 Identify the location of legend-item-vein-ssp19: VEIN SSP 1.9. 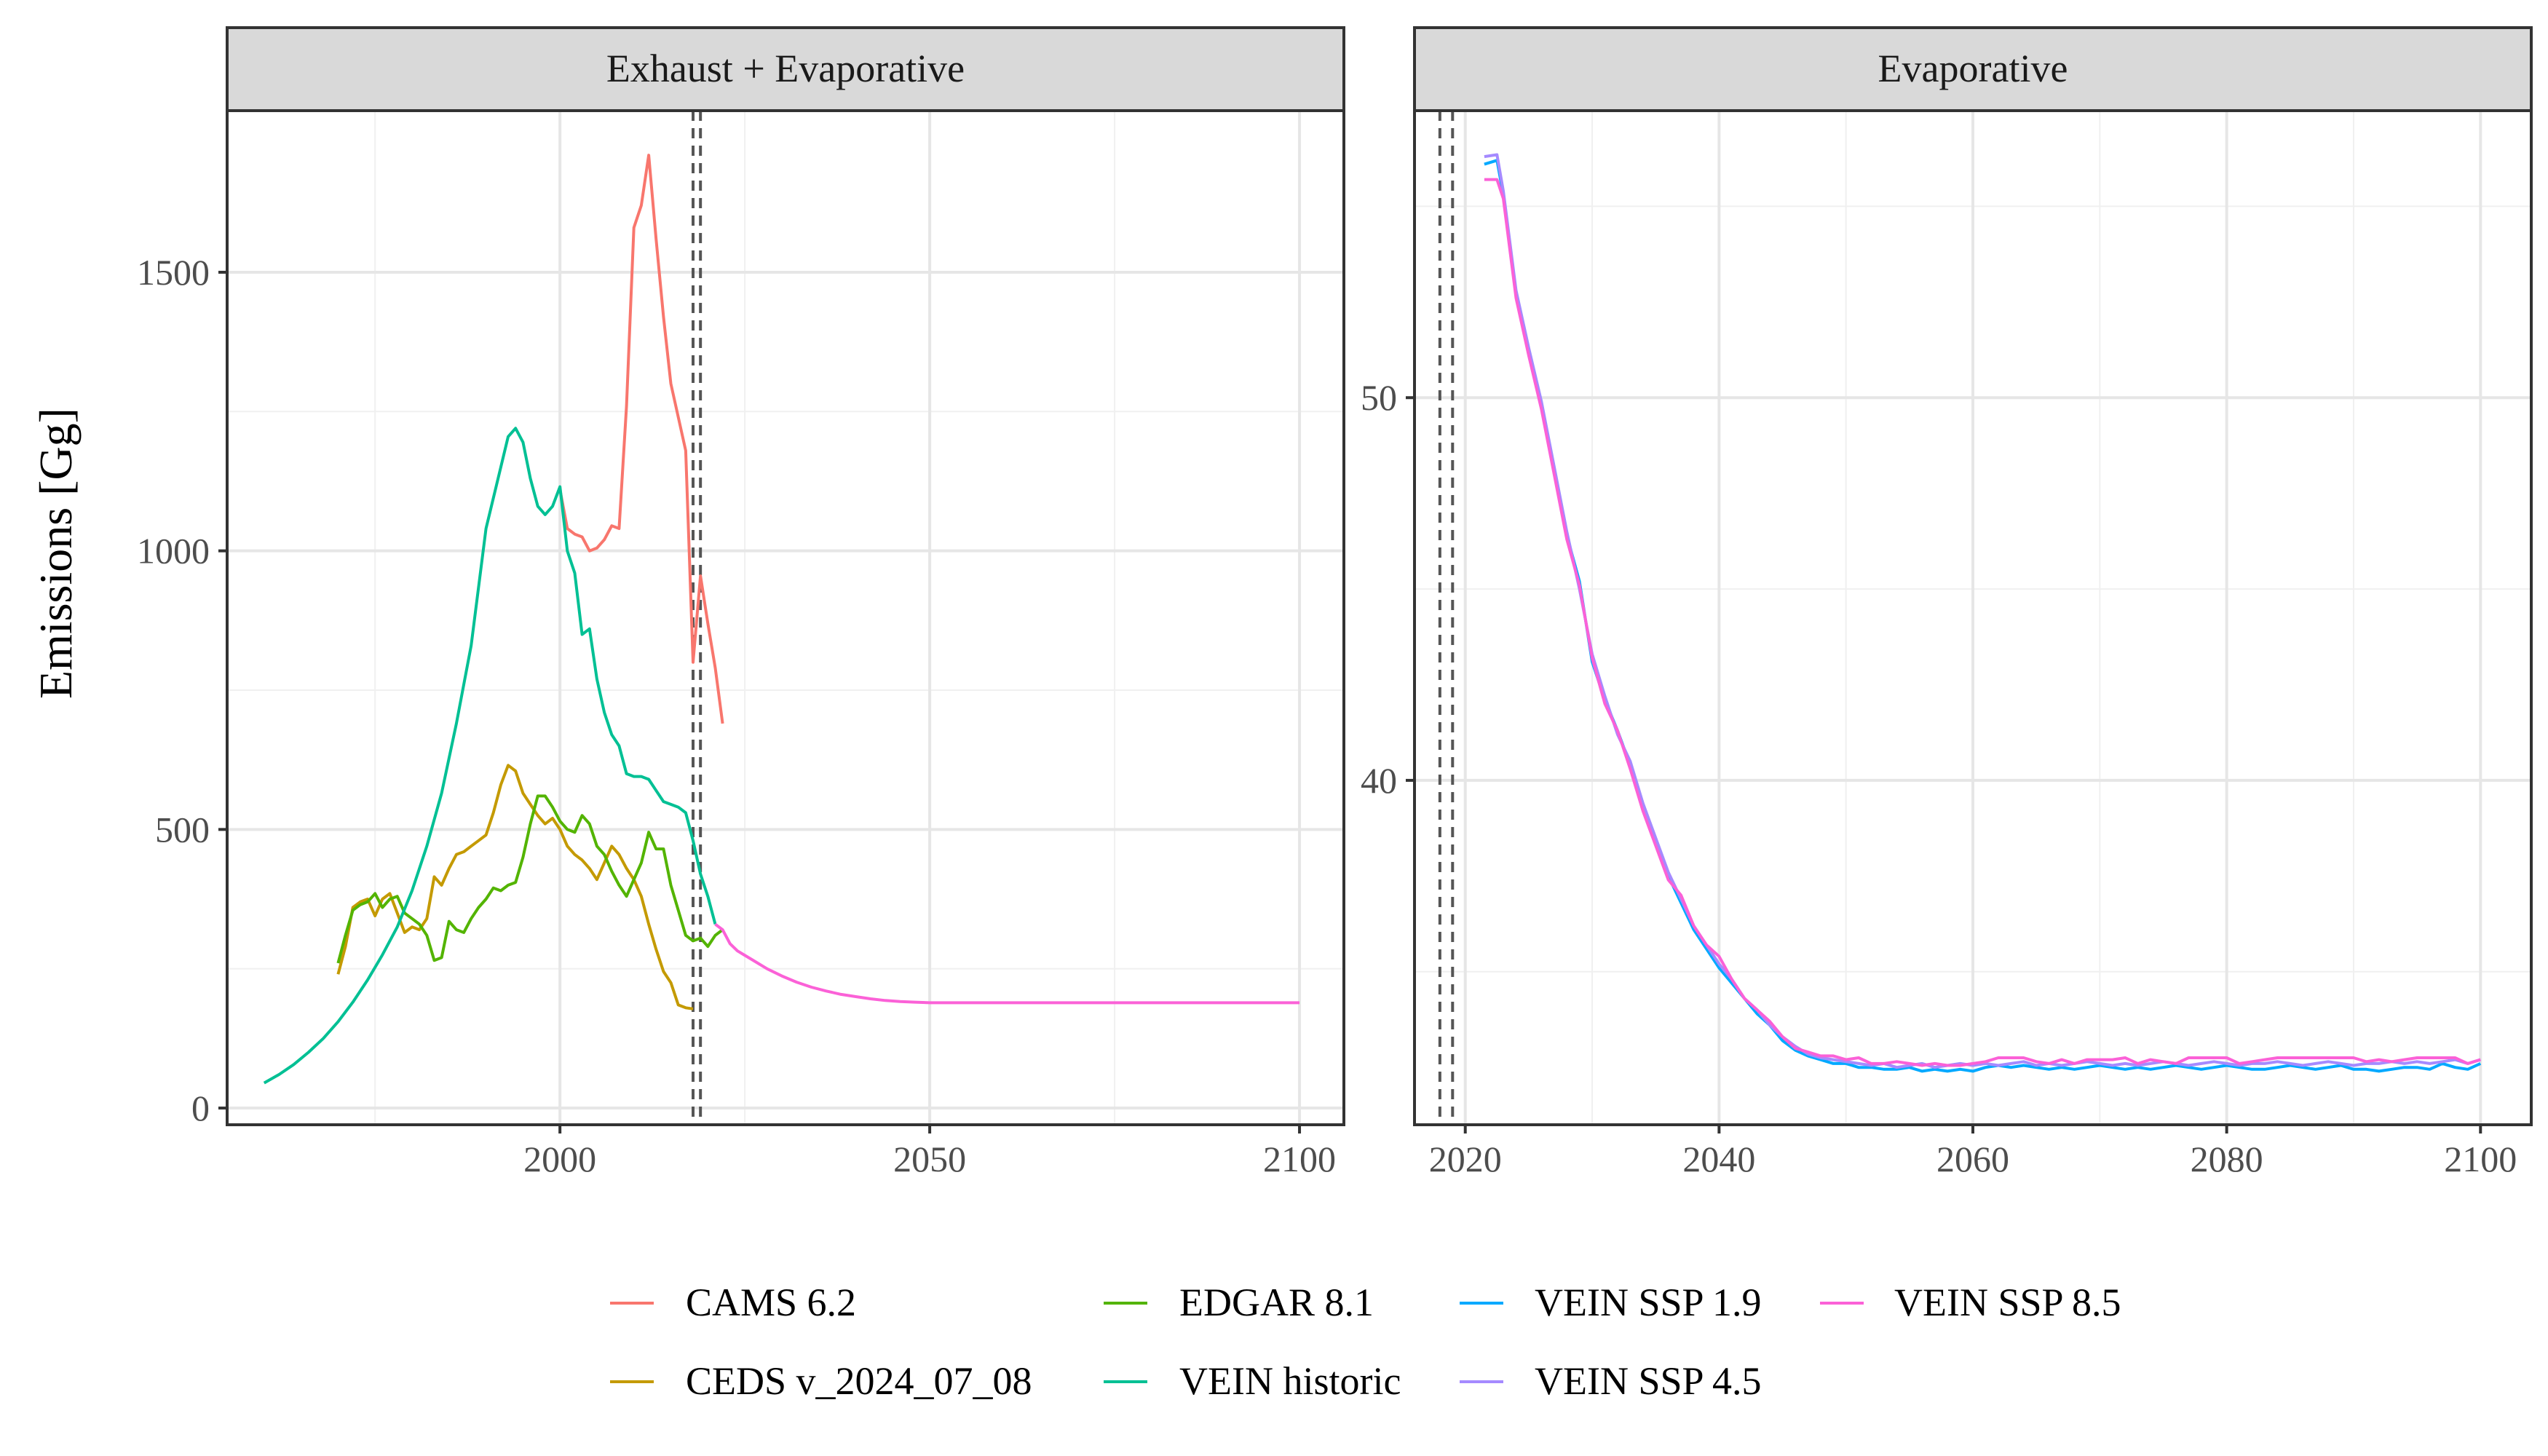
(1611, 1302).